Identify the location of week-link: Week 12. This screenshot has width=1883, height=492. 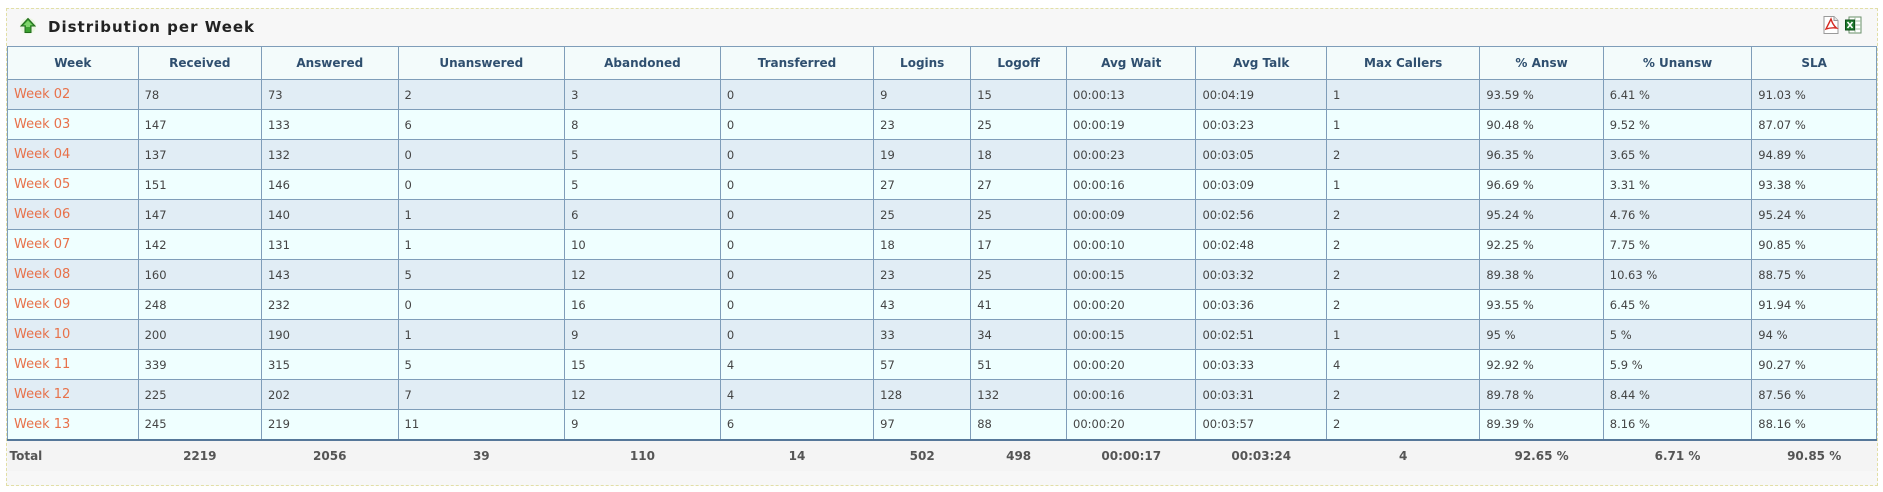
(42, 394).